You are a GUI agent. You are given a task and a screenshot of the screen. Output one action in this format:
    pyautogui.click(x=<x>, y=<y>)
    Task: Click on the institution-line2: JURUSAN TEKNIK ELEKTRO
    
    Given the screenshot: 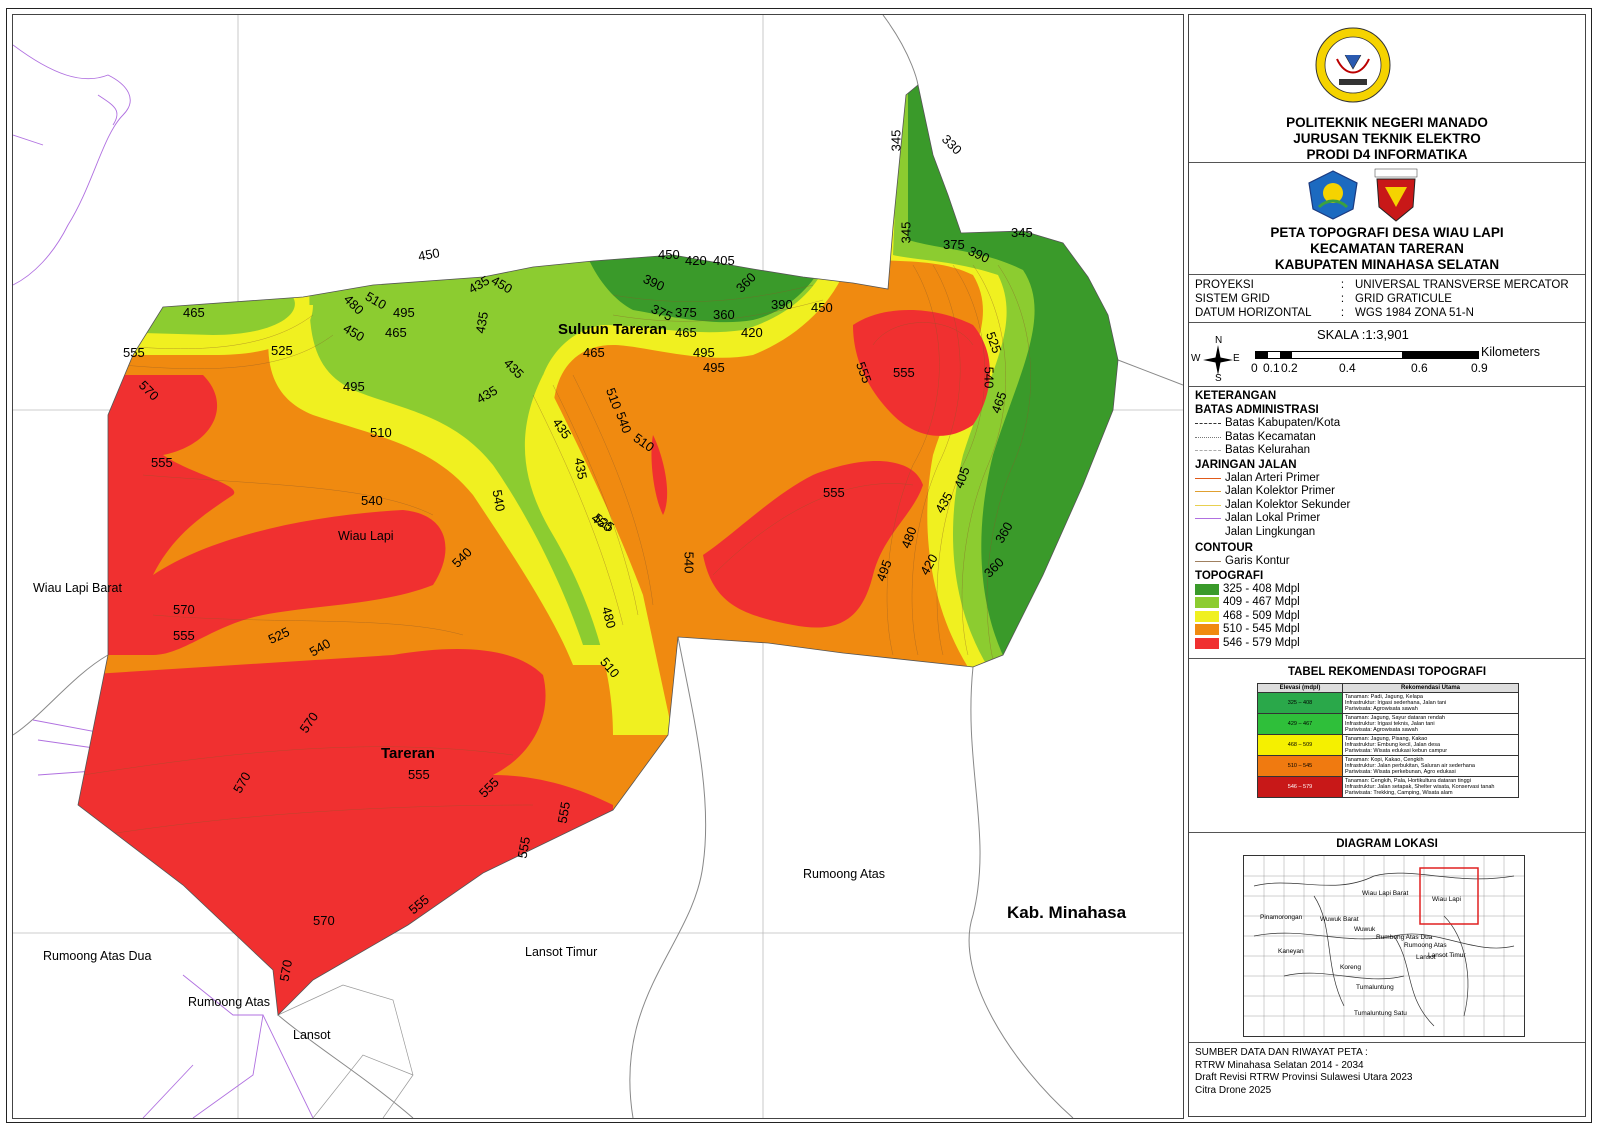 What is the action you would take?
    pyautogui.click(x=1387, y=138)
    